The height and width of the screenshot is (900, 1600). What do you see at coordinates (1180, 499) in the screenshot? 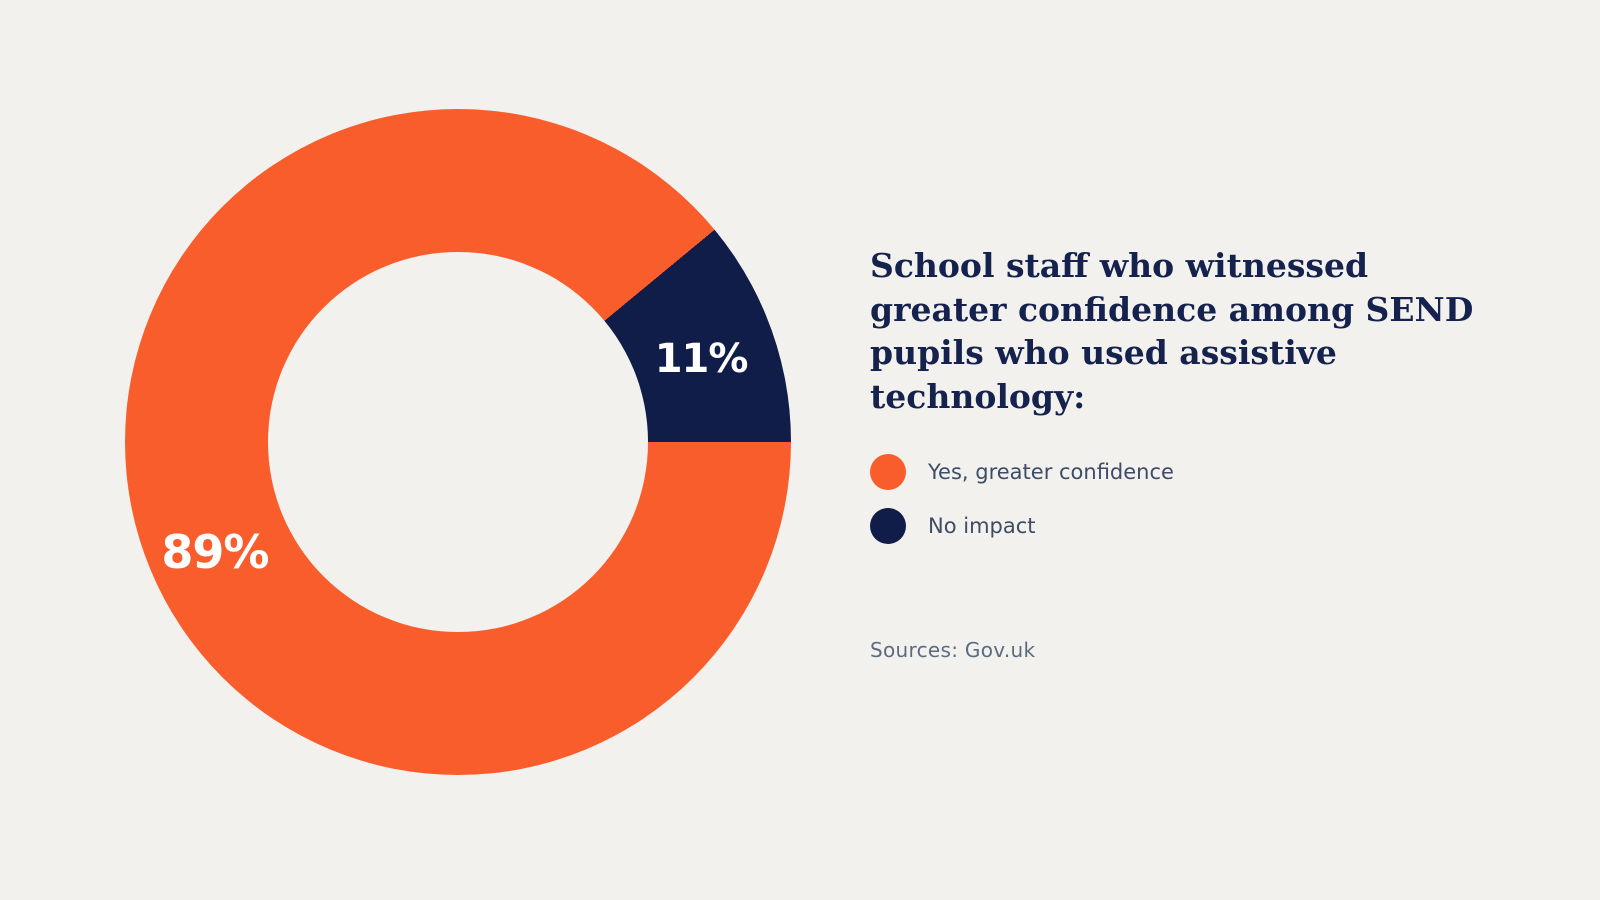
I see `legend: Yes, greater confidence No impact` at bounding box center [1180, 499].